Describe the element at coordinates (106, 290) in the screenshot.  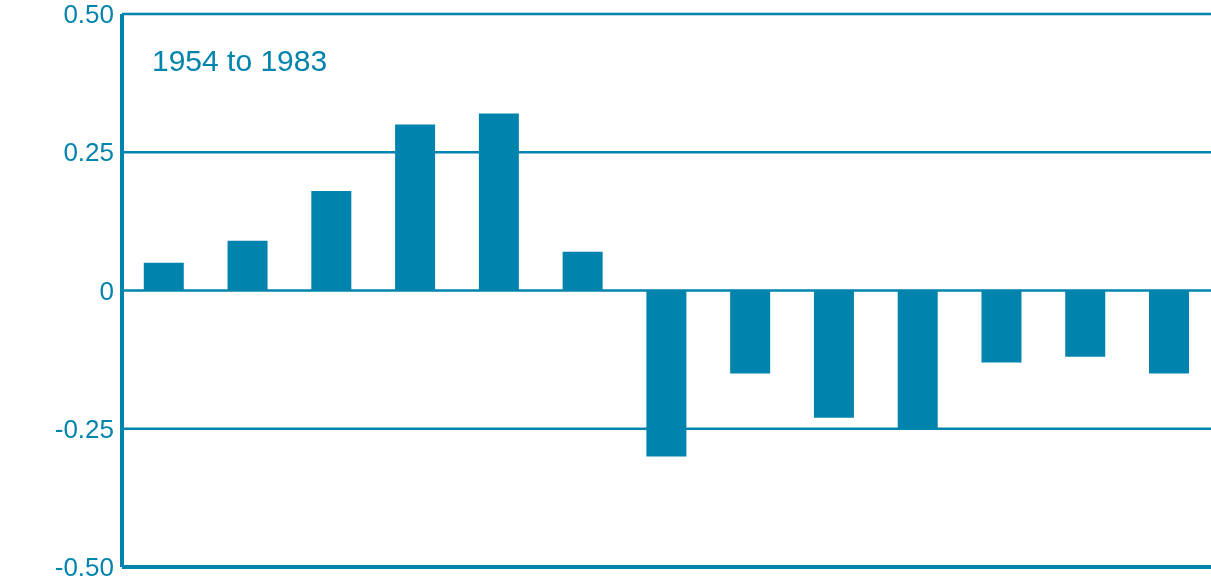
I see `y-tick-label: 0` at that location.